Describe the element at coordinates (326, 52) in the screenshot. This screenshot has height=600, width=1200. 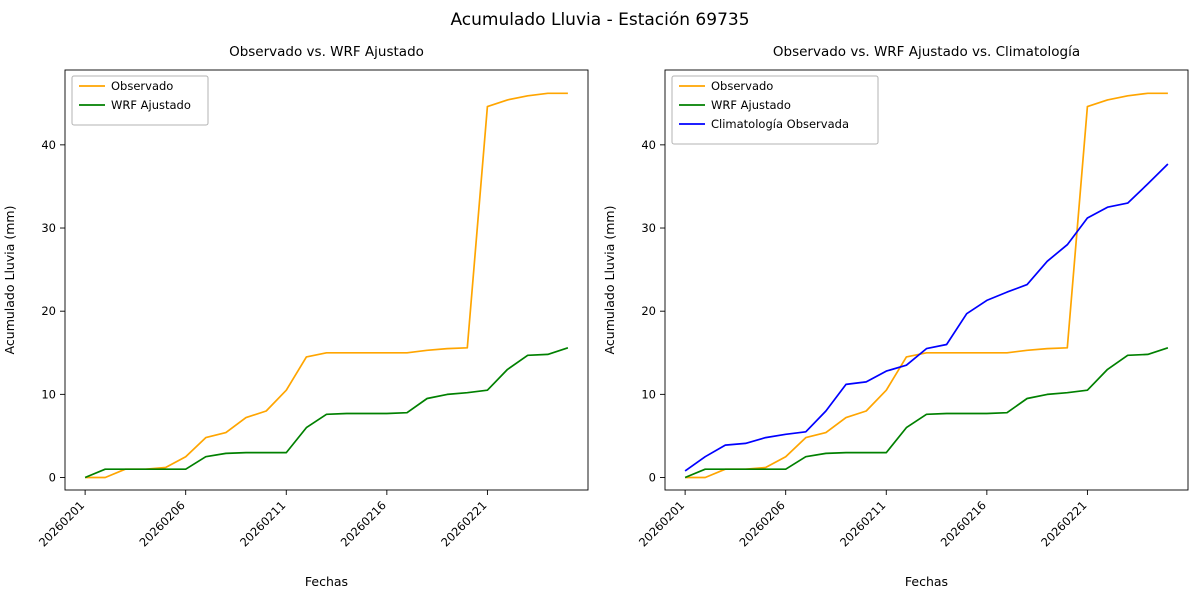
I see `subplot-title: Observado vs. WRF Ajustado` at that location.